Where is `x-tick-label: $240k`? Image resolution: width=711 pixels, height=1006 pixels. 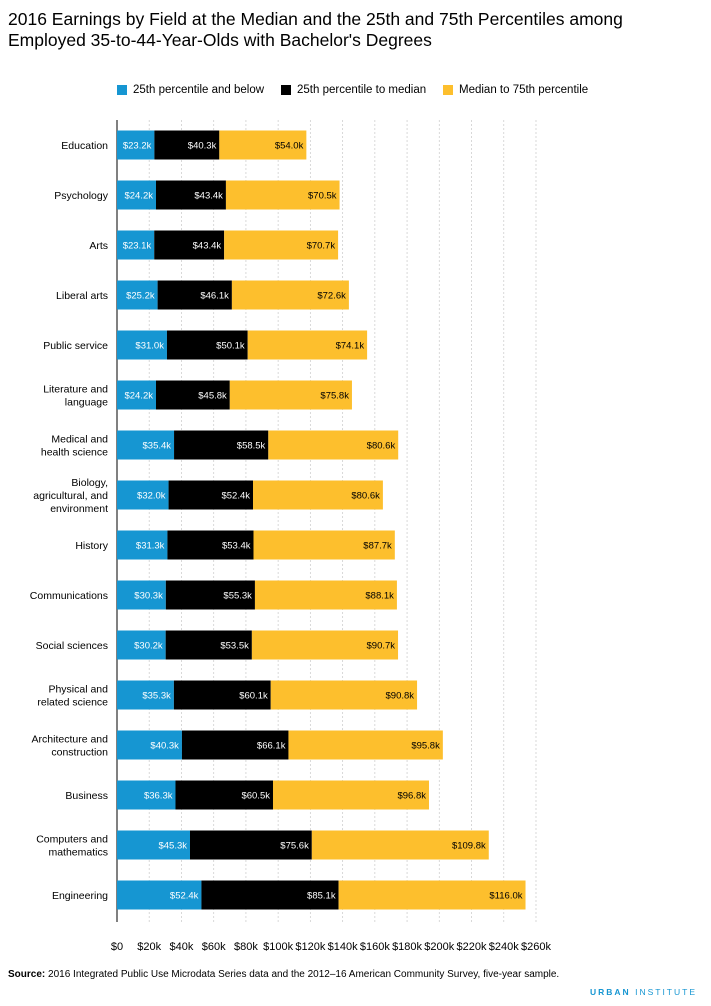 x-tick-label: $240k is located at coordinates (504, 947).